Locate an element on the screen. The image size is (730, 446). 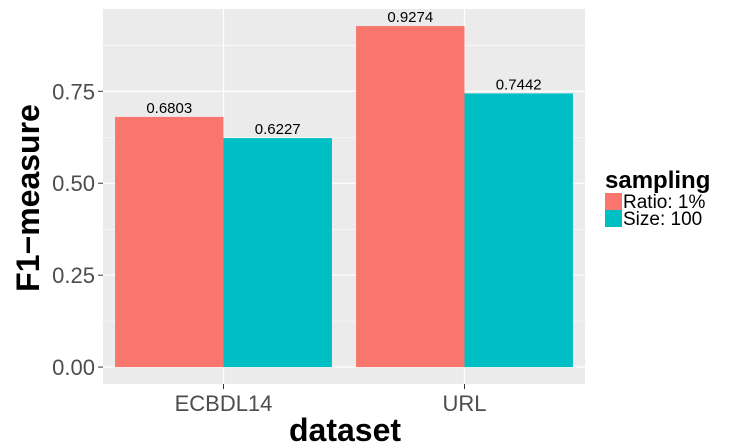
x-tick-label: URL is located at coordinates (464, 403).